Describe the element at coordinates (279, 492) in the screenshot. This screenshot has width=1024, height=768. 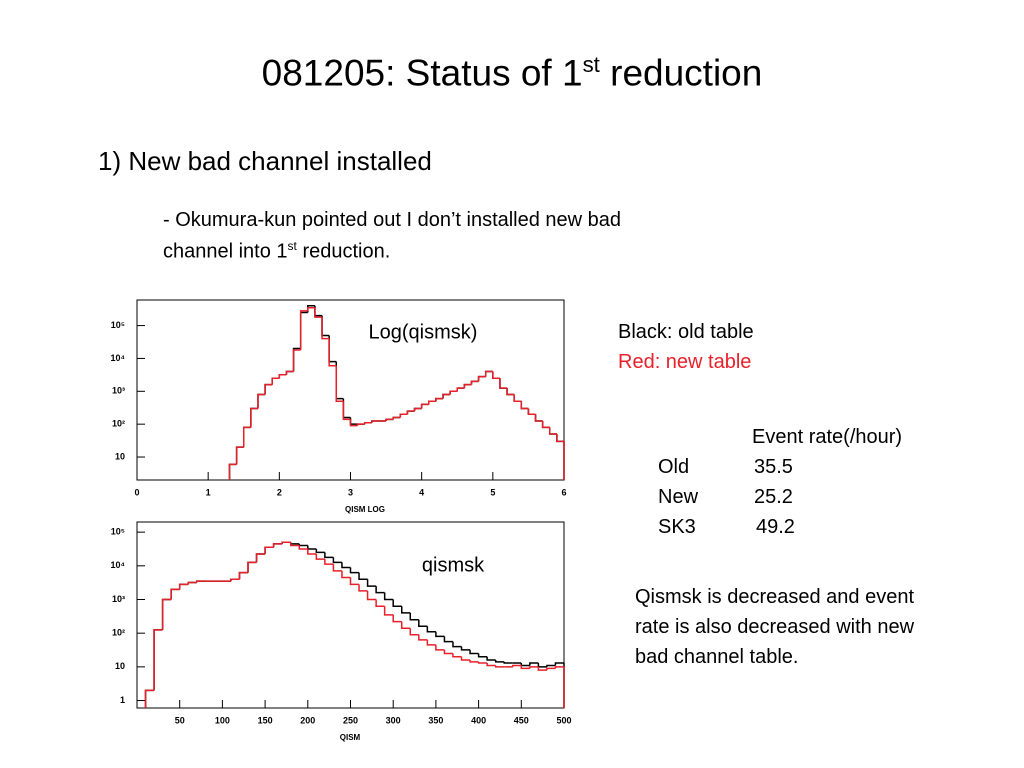
I see `x-tick-label: 2` at that location.